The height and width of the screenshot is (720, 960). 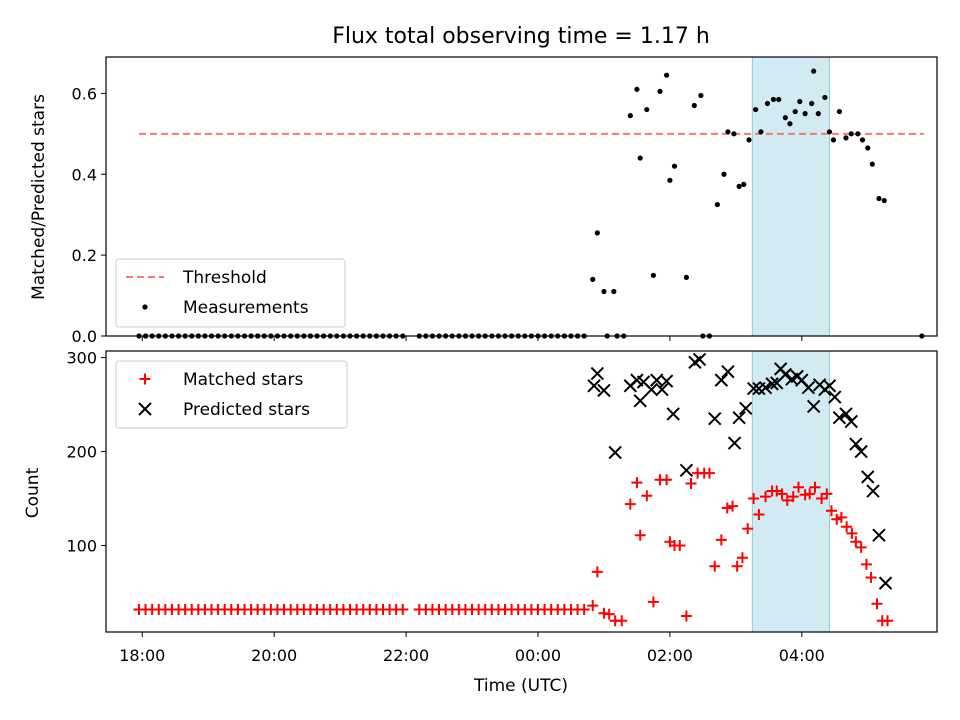 I want to click on x-tick-label: 04:00, so click(x=802, y=655).